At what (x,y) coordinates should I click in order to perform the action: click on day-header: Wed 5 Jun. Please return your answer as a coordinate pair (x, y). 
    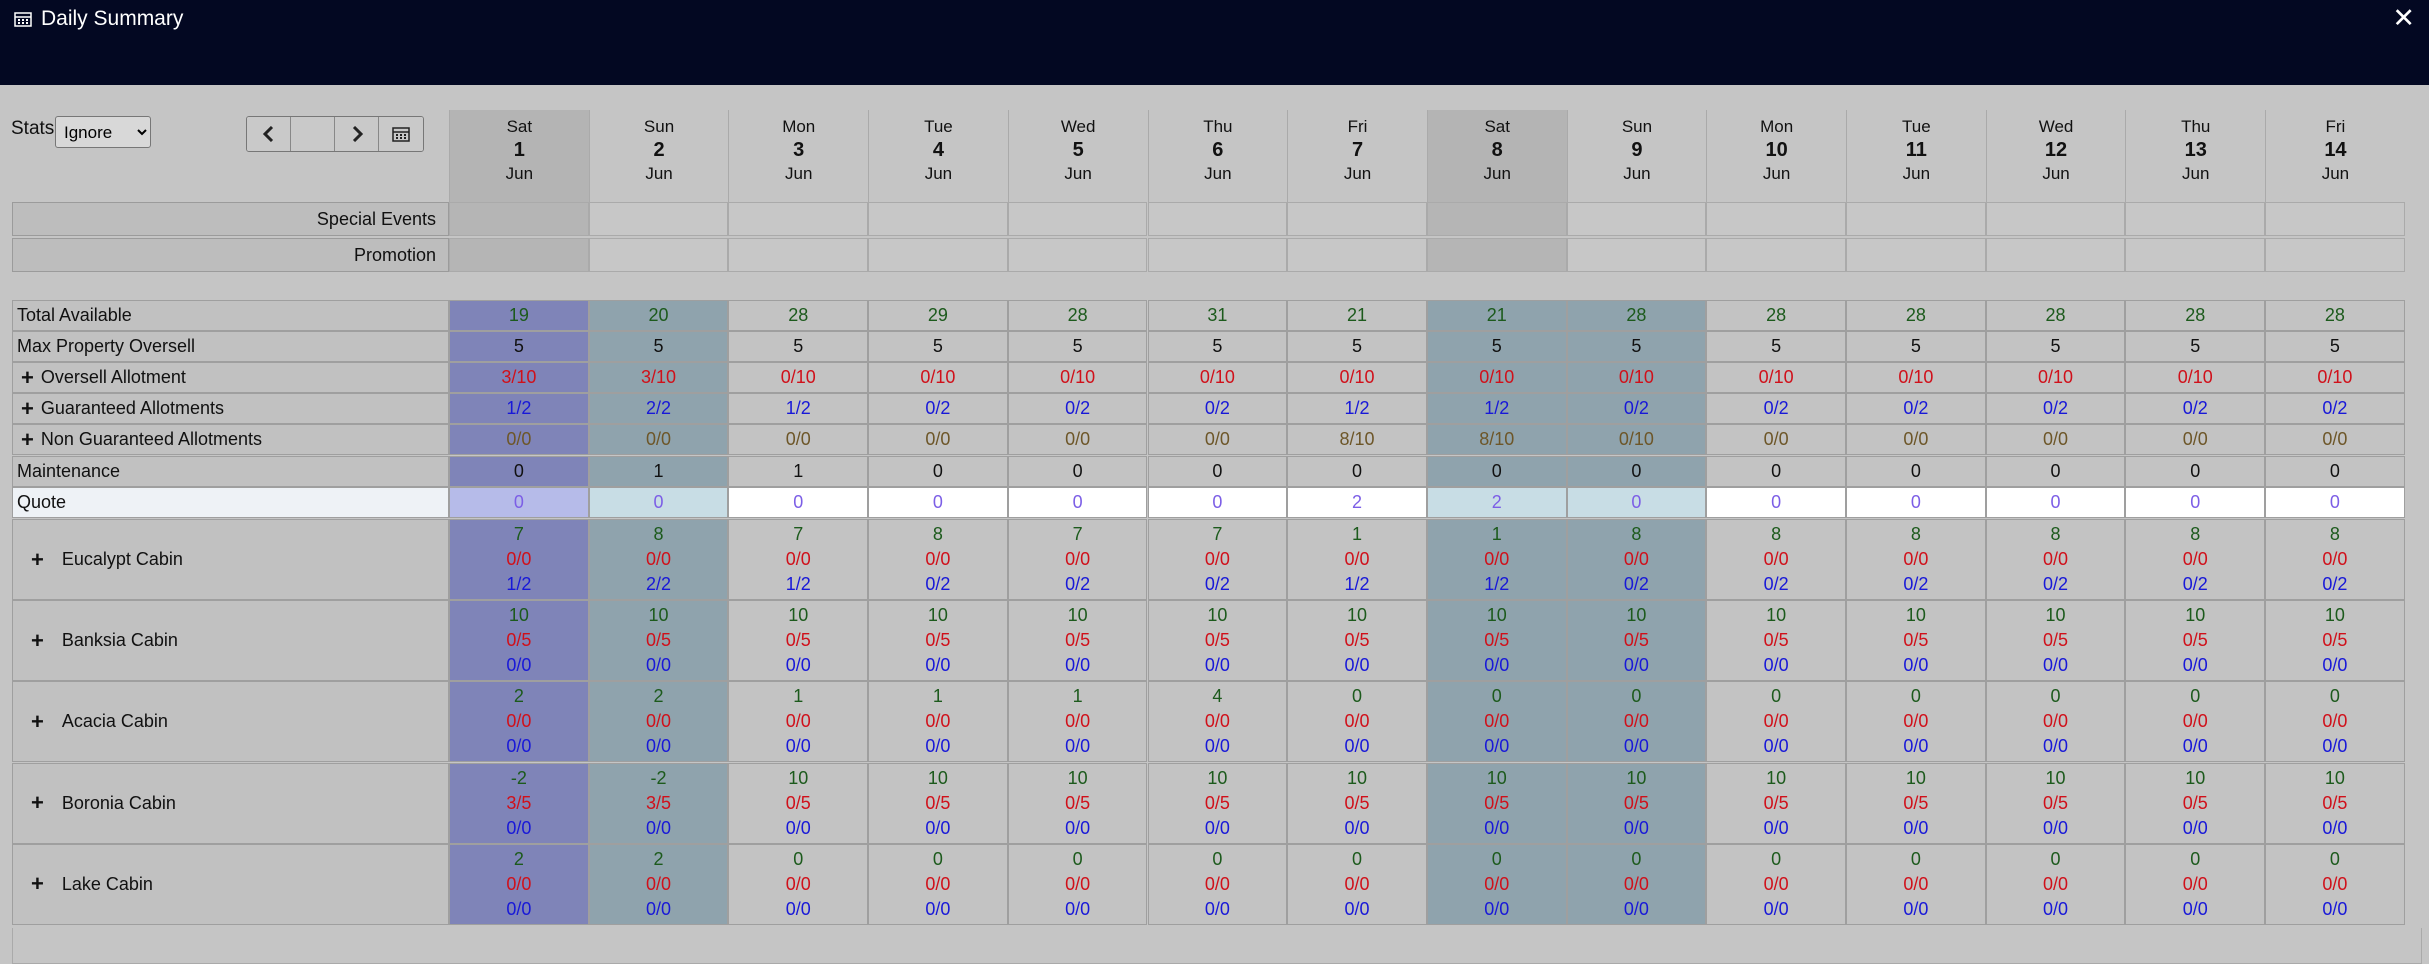
    Looking at the image, I should click on (1077, 156).